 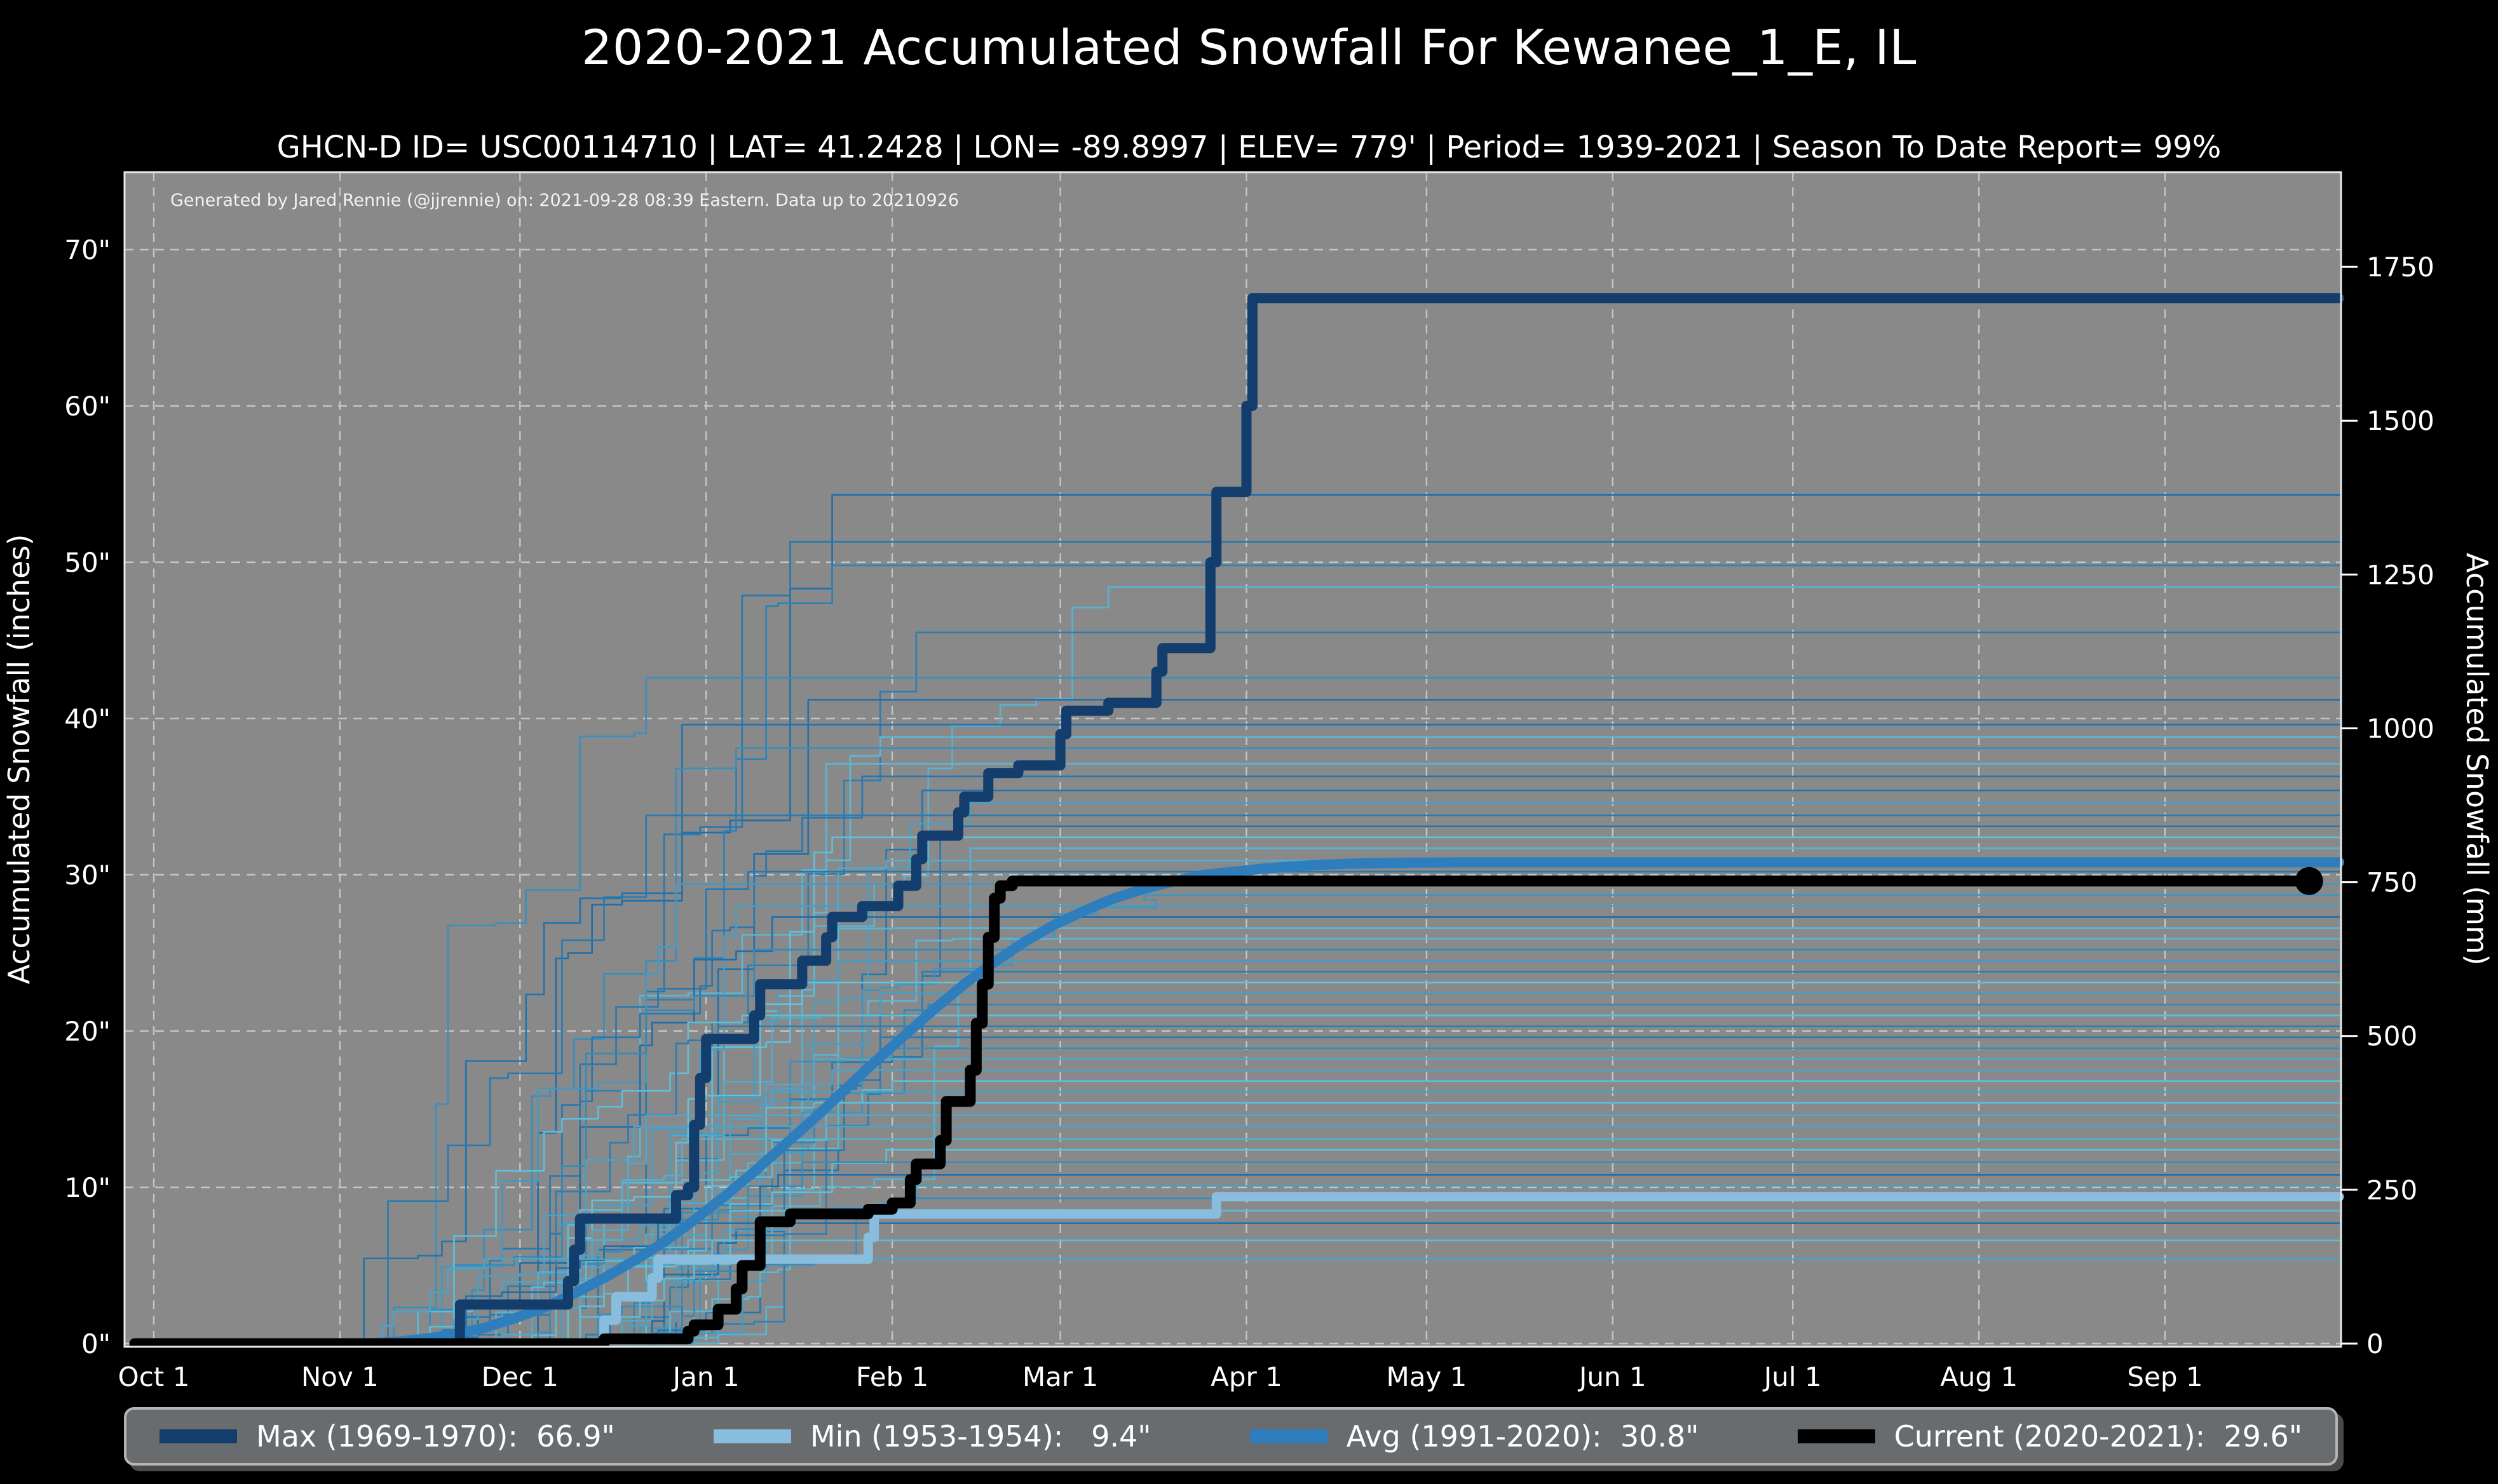 I want to click on x-ticklabel: Nov 1, so click(x=340, y=1377).